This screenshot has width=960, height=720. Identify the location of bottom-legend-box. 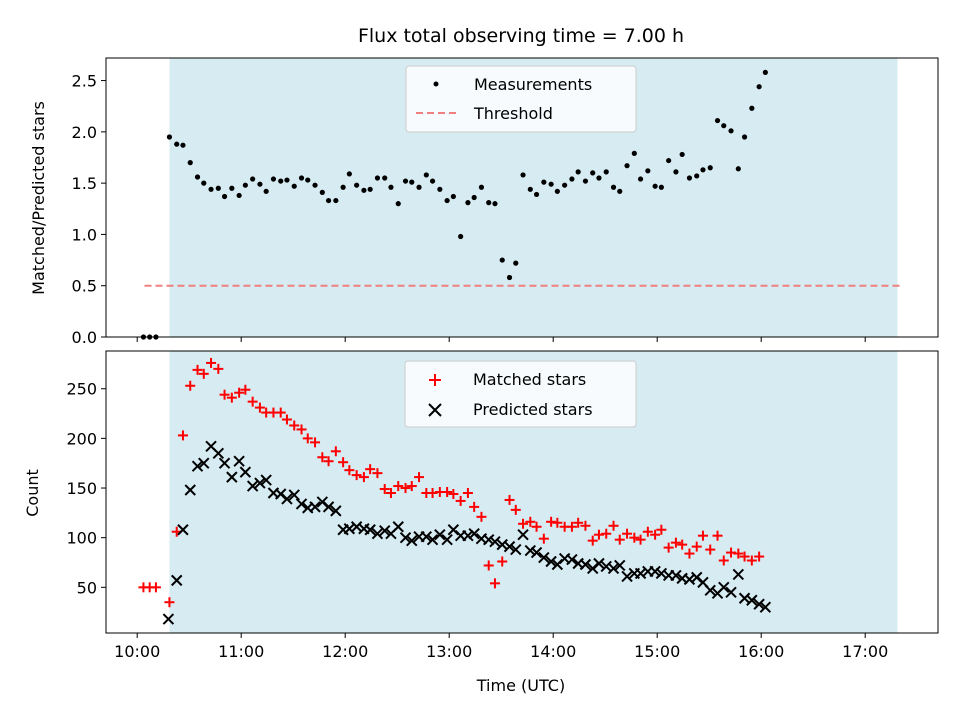
(520, 394).